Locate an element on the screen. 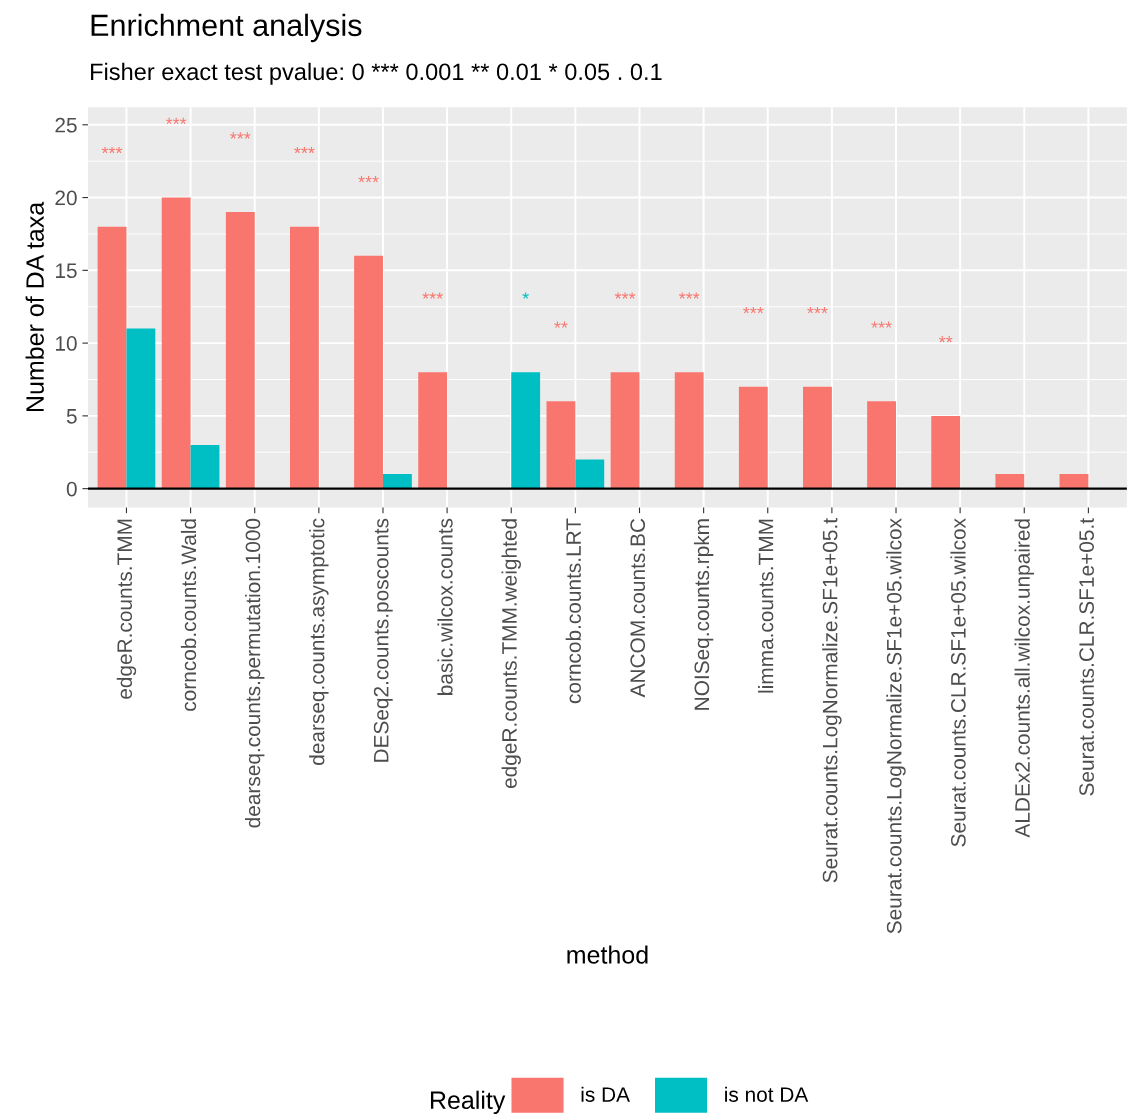 The image size is (1128, 1118). x-tick-label: edgeR.counts.TMM.weighted is located at coordinates (511, 654).